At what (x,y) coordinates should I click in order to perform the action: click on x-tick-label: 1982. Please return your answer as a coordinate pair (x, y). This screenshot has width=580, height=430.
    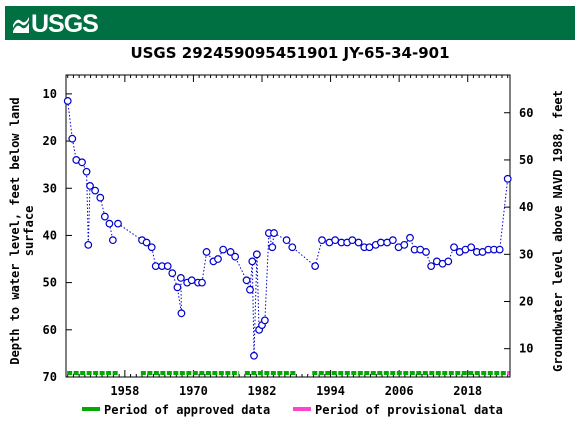
    Looking at the image, I should click on (262, 391).